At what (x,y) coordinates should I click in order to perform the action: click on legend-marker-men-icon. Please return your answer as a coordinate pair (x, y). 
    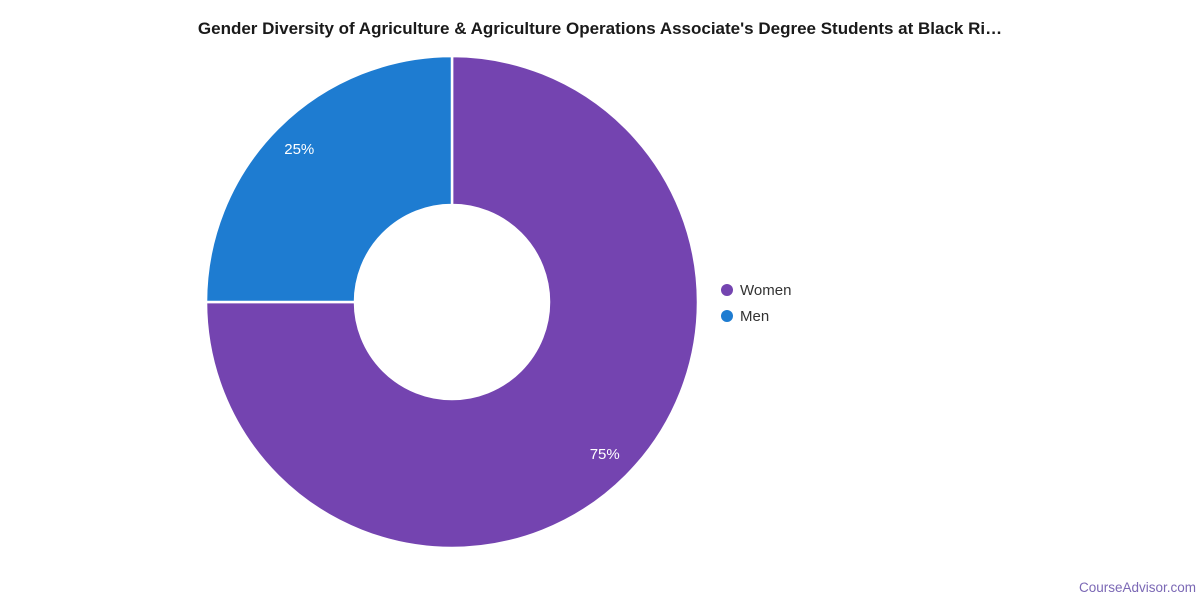
    Looking at the image, I should click on (727, 316).